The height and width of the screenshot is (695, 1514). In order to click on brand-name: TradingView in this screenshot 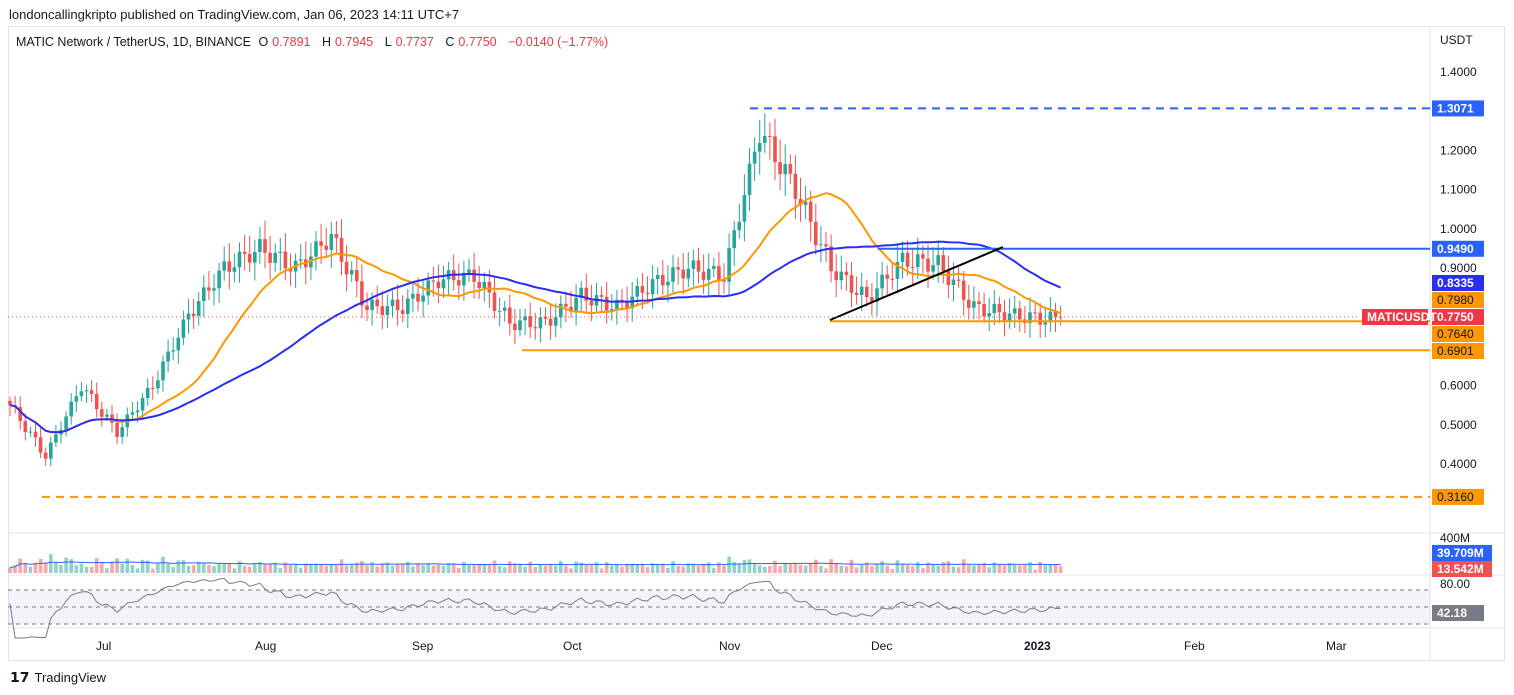, I will do `click(70, 677)`.